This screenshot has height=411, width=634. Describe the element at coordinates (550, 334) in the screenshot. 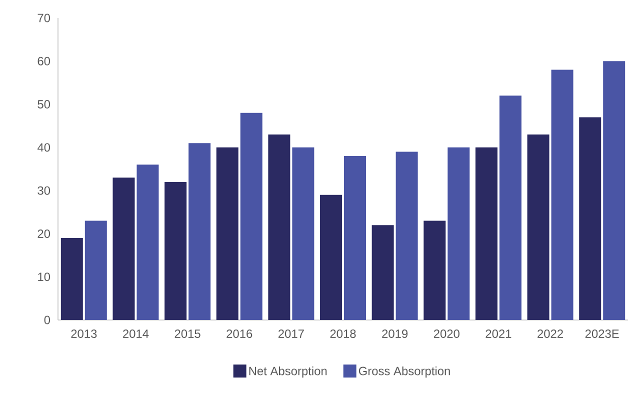

I see `x-tick-label: 2022` at that location.